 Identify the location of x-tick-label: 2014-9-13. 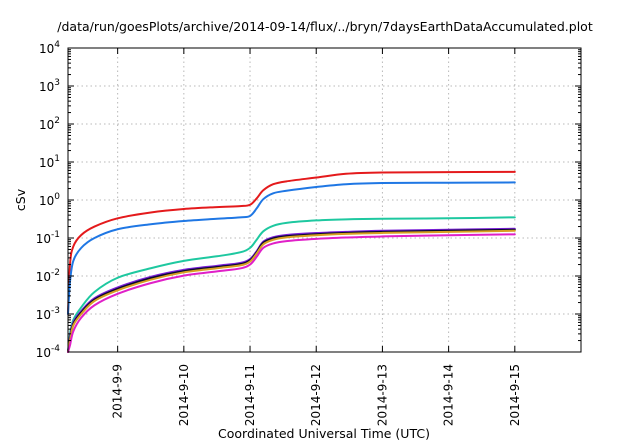
(382, 395).